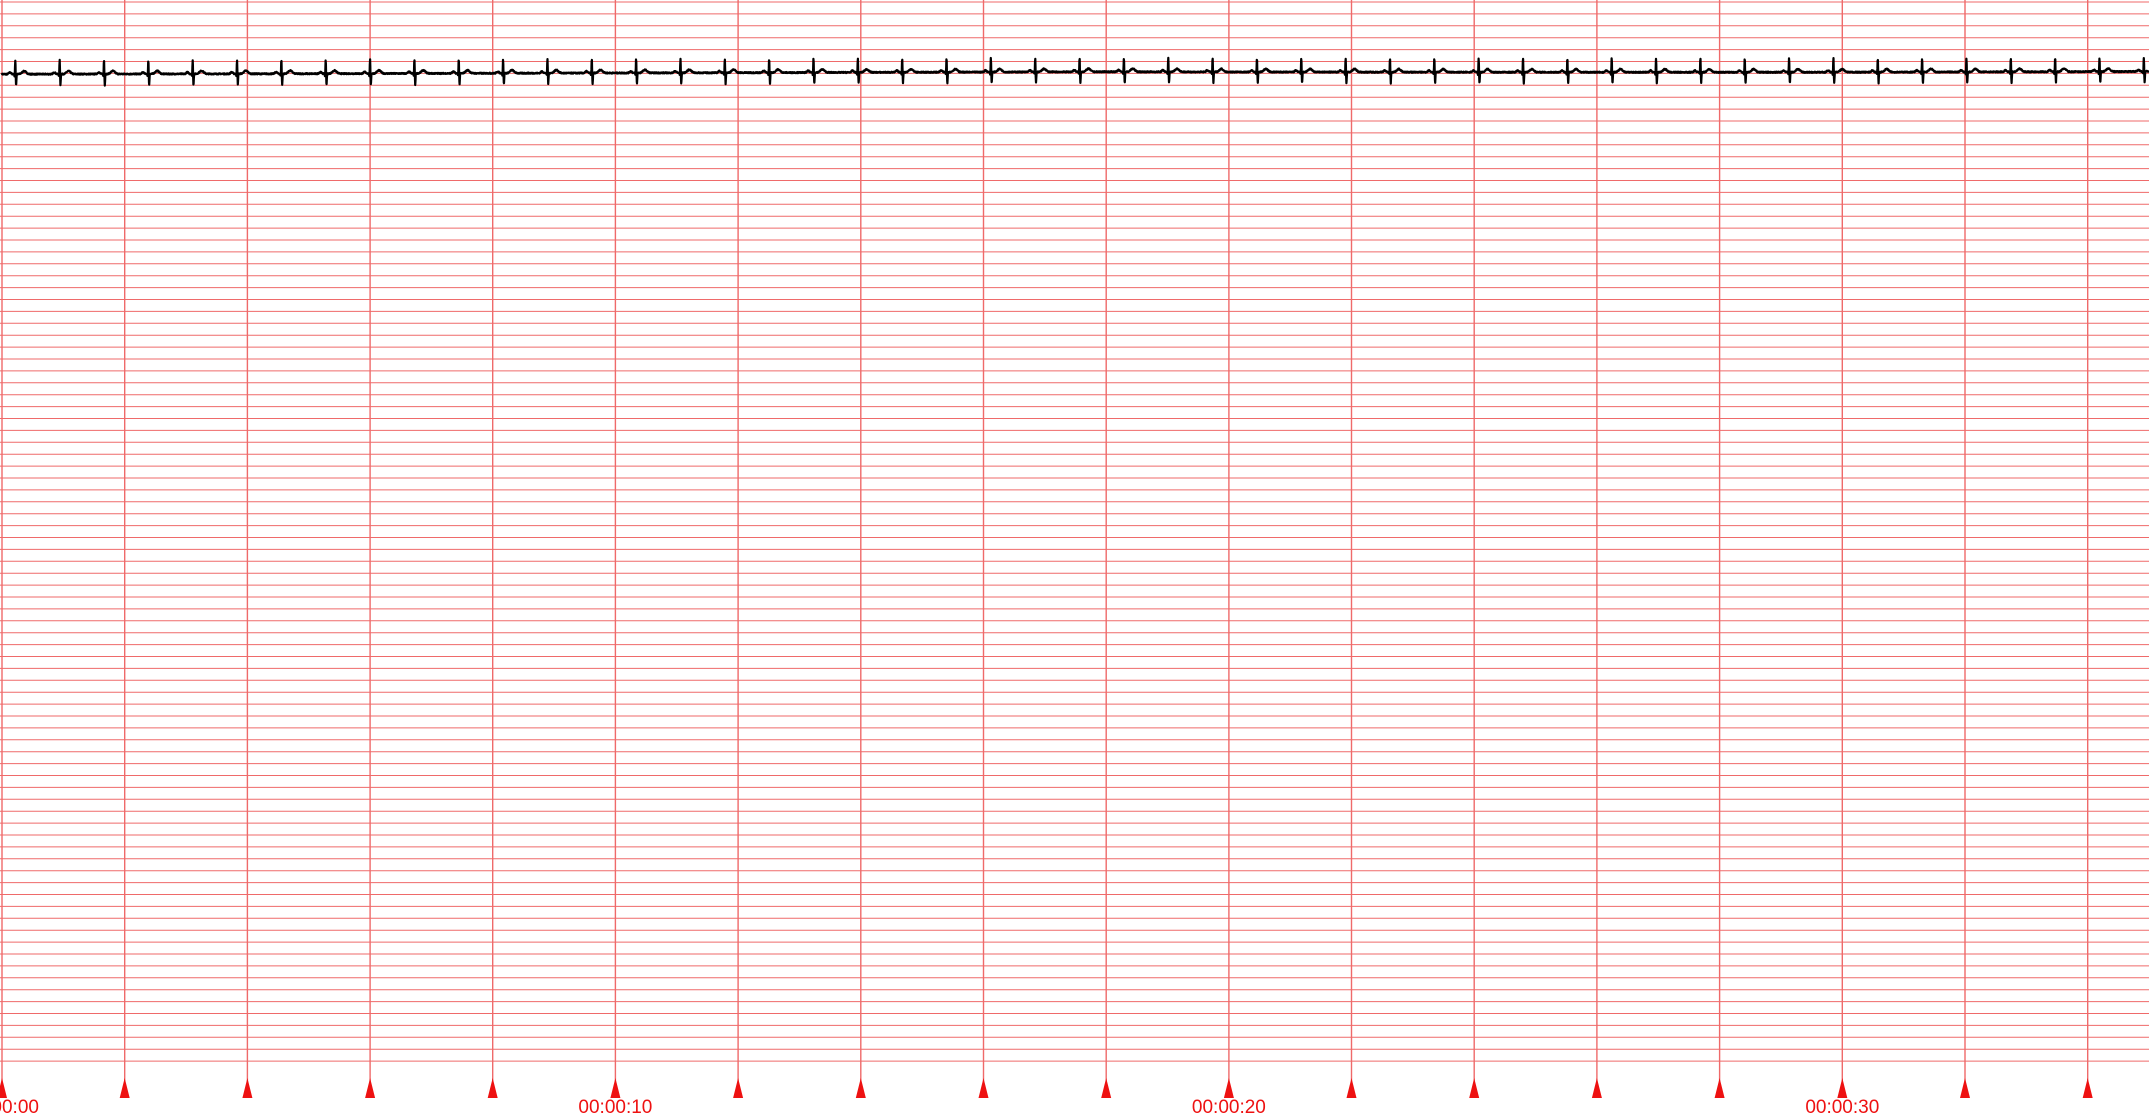 The image size is (2149, 1120). I want to click on time-tick-label: 00:00:30, so click(1842, 1107).